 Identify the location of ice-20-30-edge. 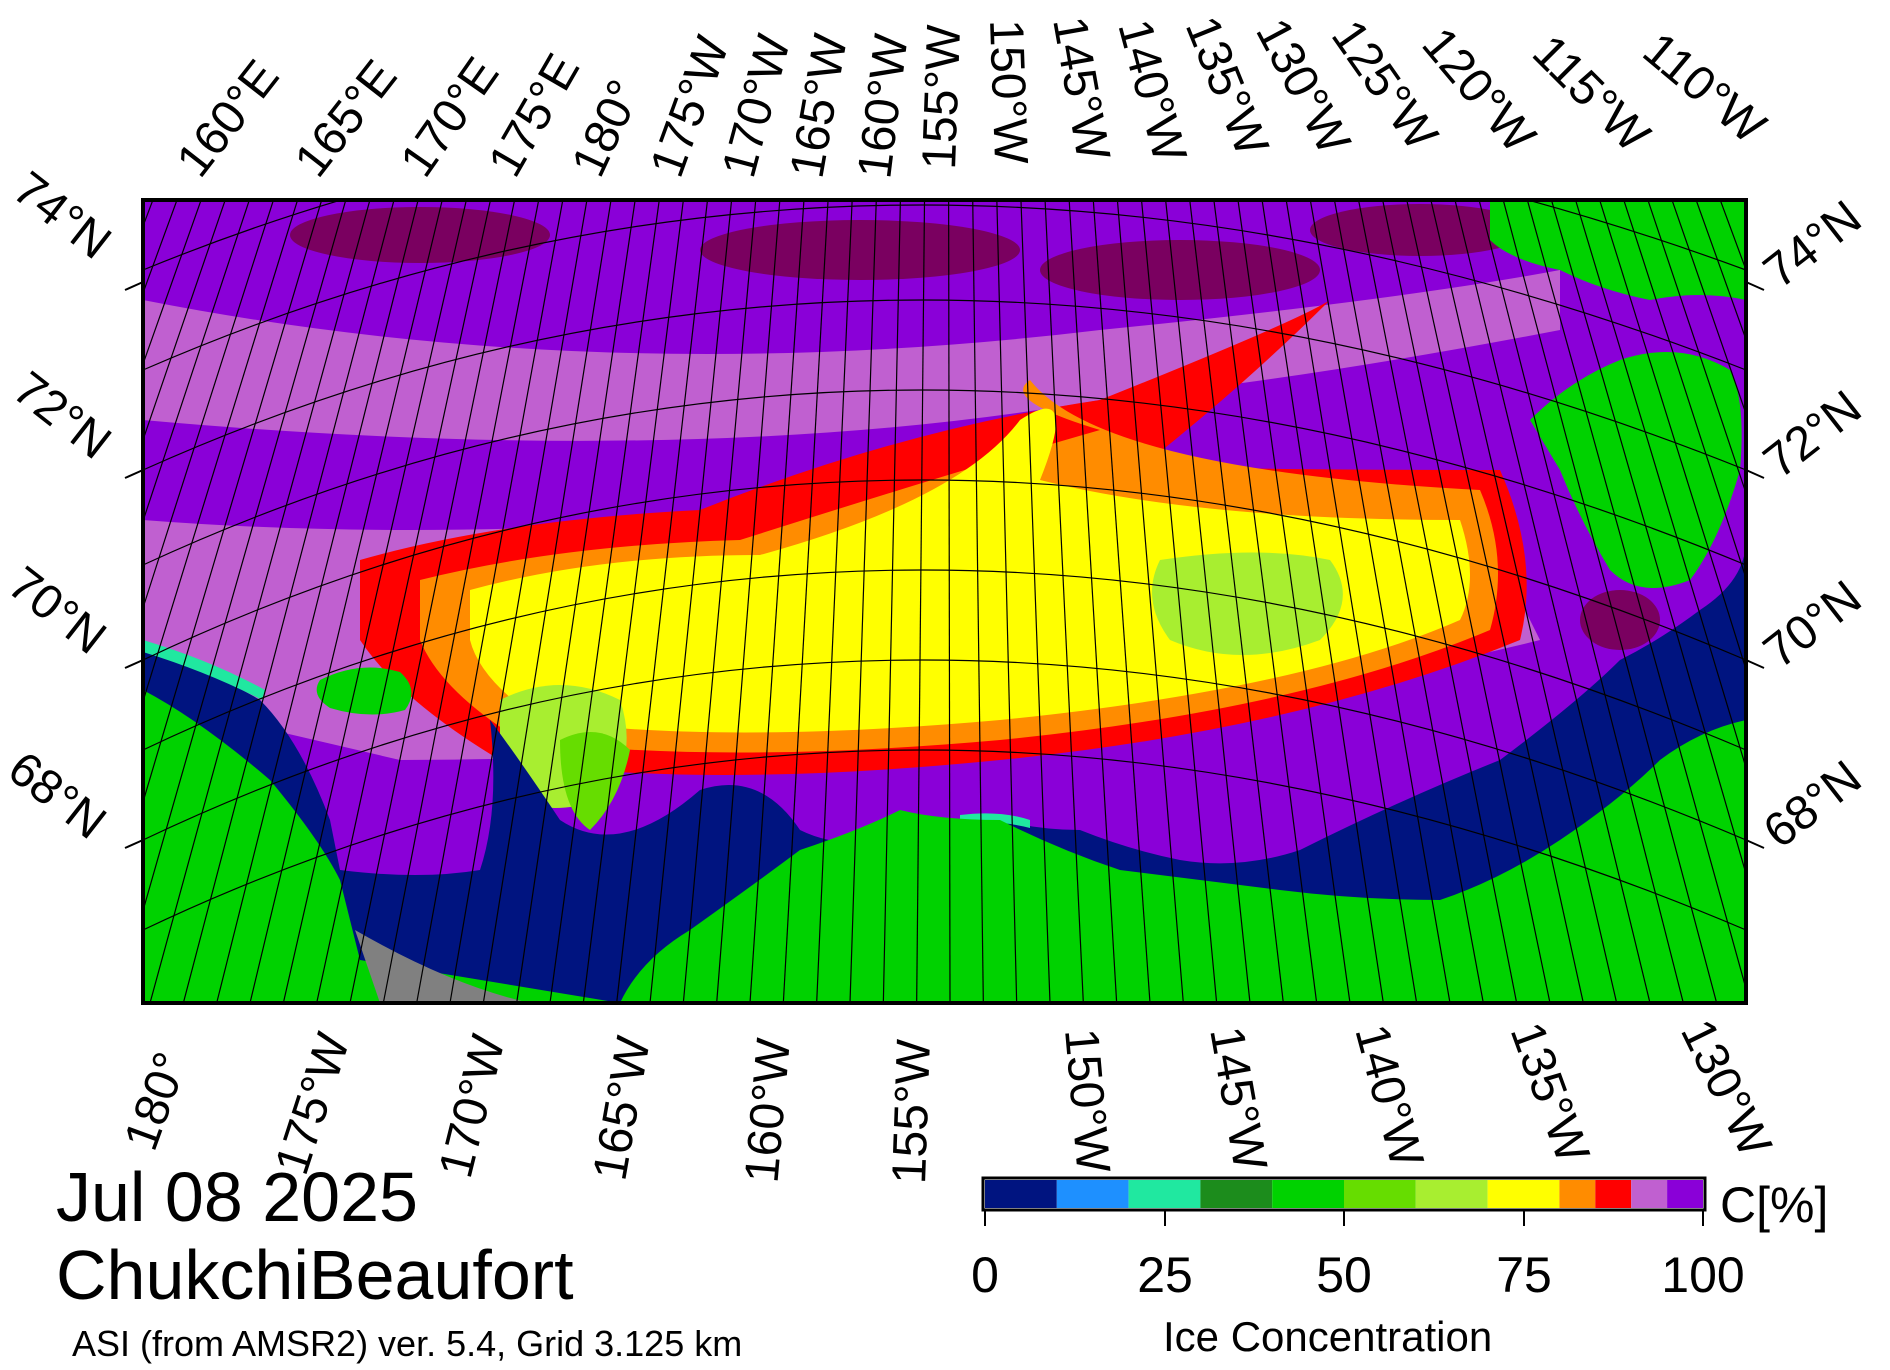
(204, 670).